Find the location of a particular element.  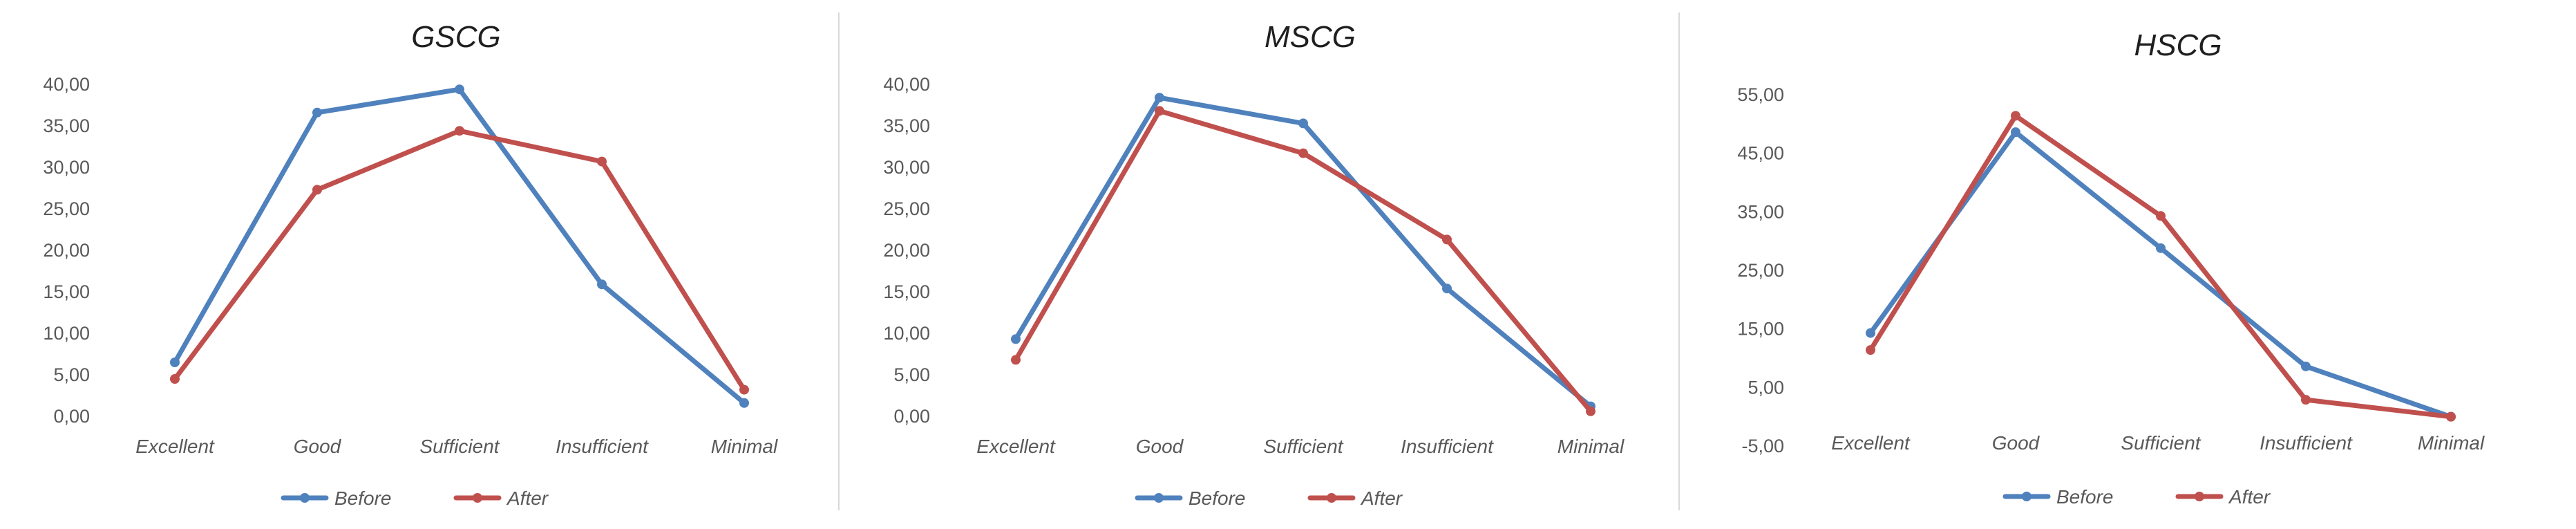

chart-title: HSCG is located at coordinates (2178, 45).